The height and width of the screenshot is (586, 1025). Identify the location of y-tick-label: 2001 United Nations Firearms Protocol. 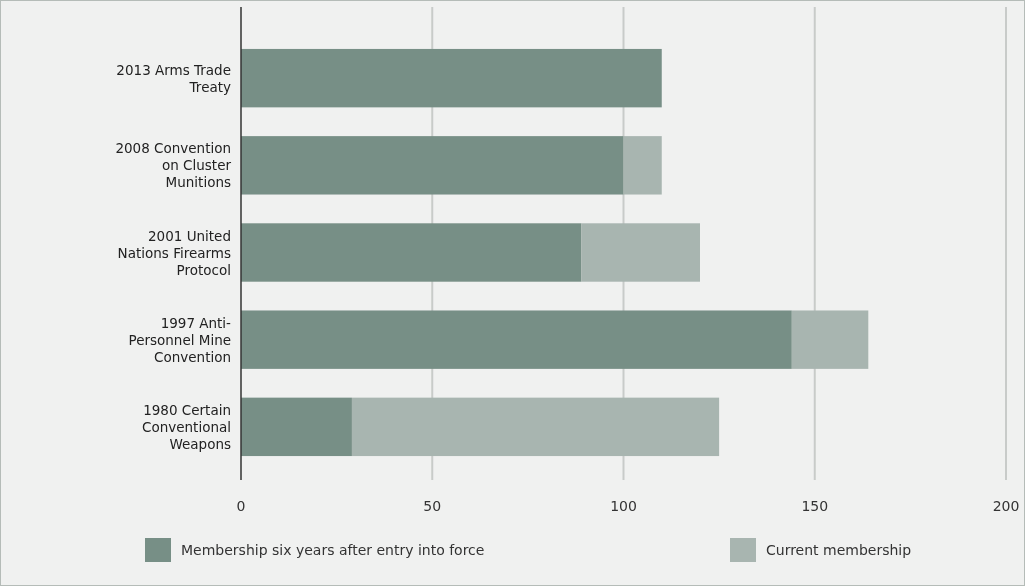
(174, 252).